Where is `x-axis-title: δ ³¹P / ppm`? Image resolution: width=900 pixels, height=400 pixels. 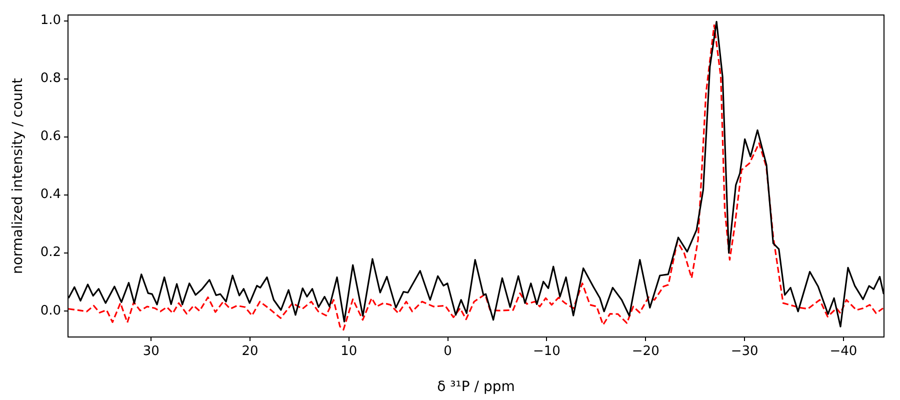
x-axis-title: δ ³¹P / ppm is located at coordinates (476, 387).